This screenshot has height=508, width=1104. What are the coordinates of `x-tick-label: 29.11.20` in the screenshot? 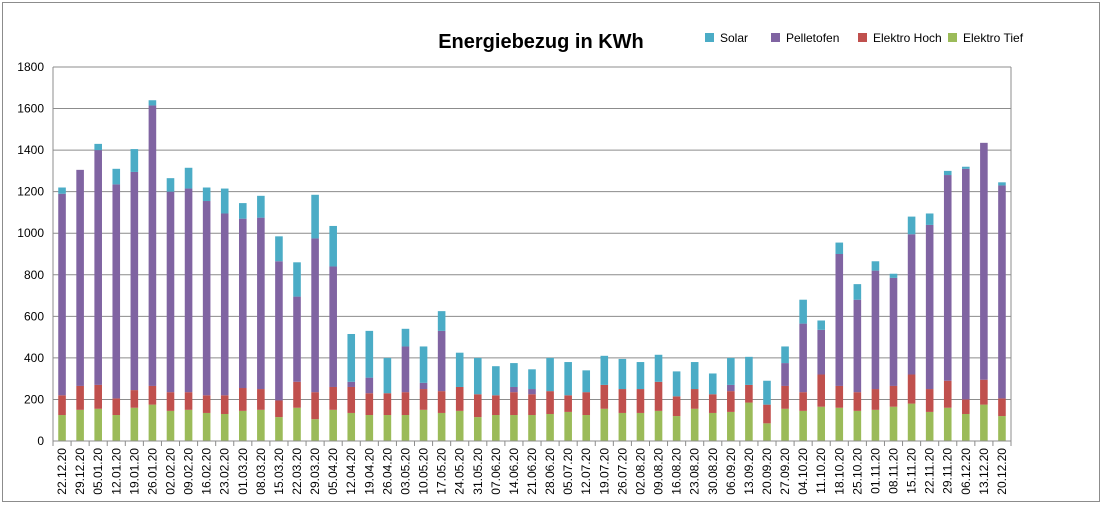 It's located at (948, 471).